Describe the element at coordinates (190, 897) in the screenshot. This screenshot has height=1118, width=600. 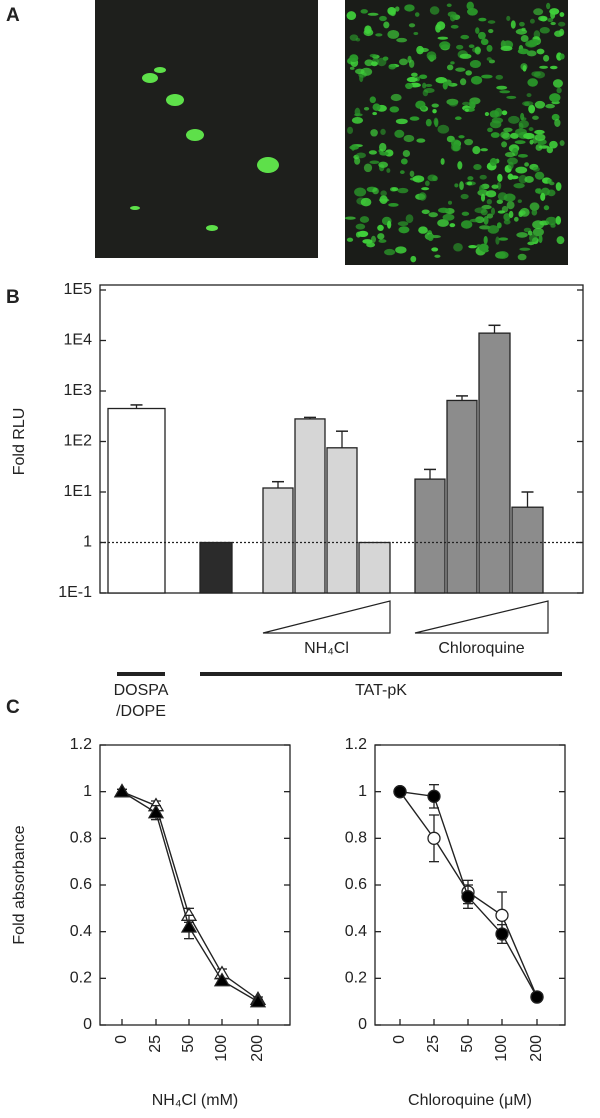
I see `series-line` at that location.